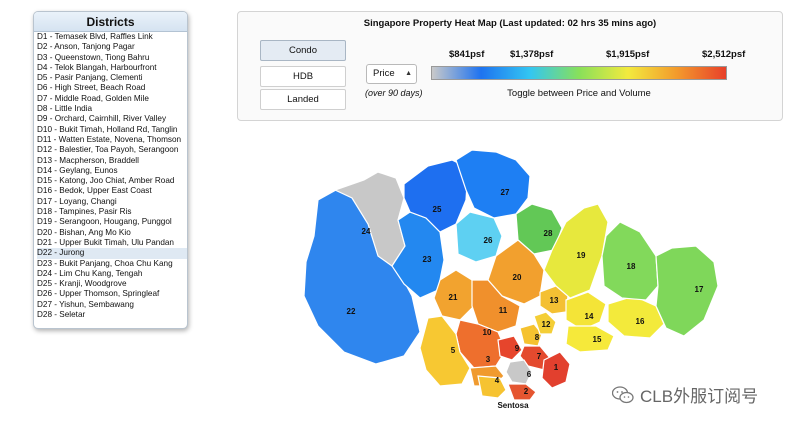  Describe the element at coordinates (84, 232) in the screenshot. I see `district-list-item: D20 - Bishan, Ang Mo Kio` at that location.